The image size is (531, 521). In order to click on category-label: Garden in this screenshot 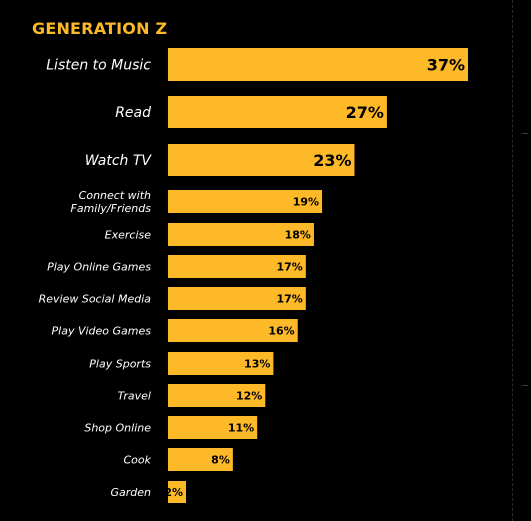, I will do `click(130, 492)`.